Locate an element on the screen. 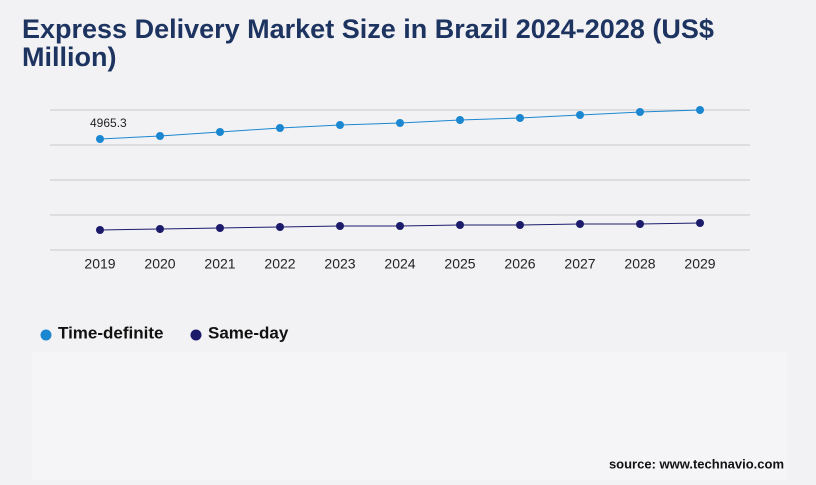  x-tick-label: 2024 is located at coordinates (399, 264).